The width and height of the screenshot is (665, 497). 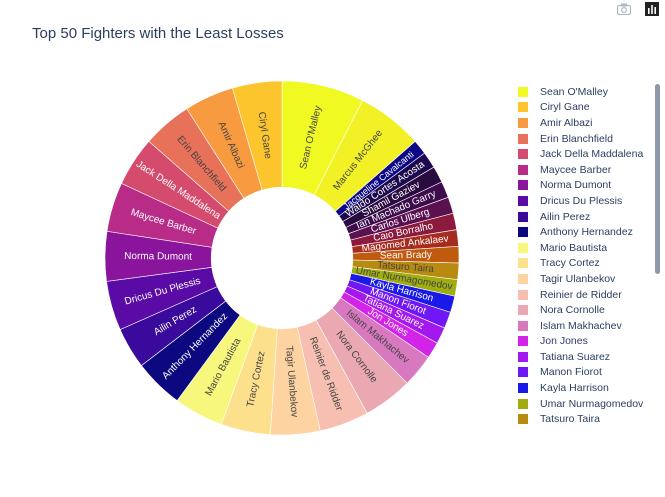 I want to click on legend-item: Mario Bautista, so click(x=587, y=248).